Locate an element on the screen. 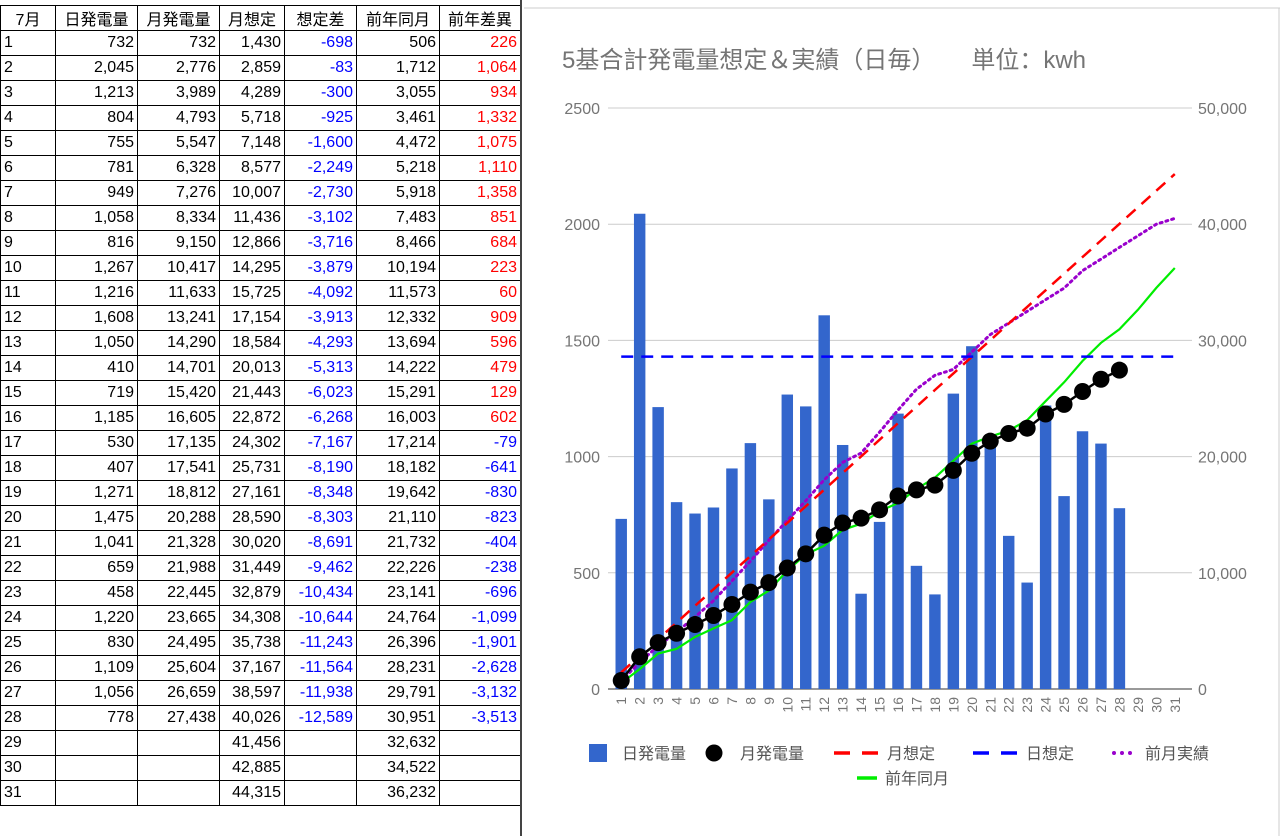  table-cell: 11 is located at coordinates (28, 293).